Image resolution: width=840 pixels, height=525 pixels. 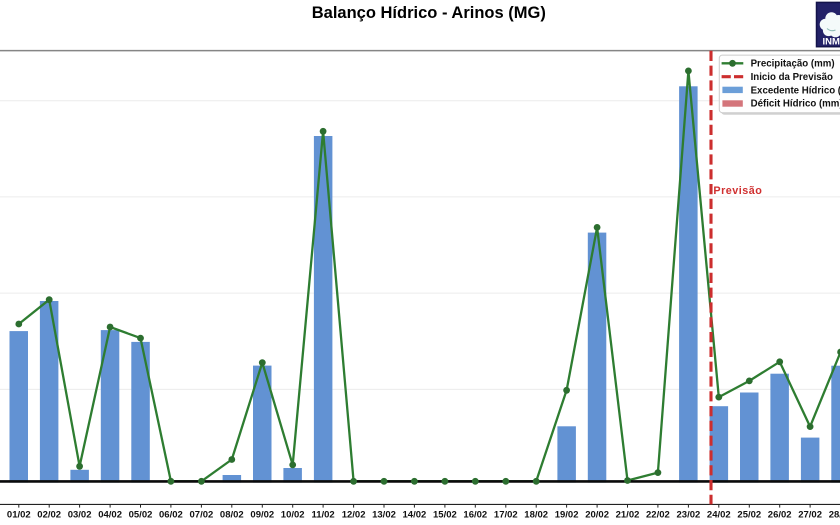 What do you see at coordinates (202, 515) in the screenshot?
I see `svg-text: 07/02` at bounding box center [202, 515].